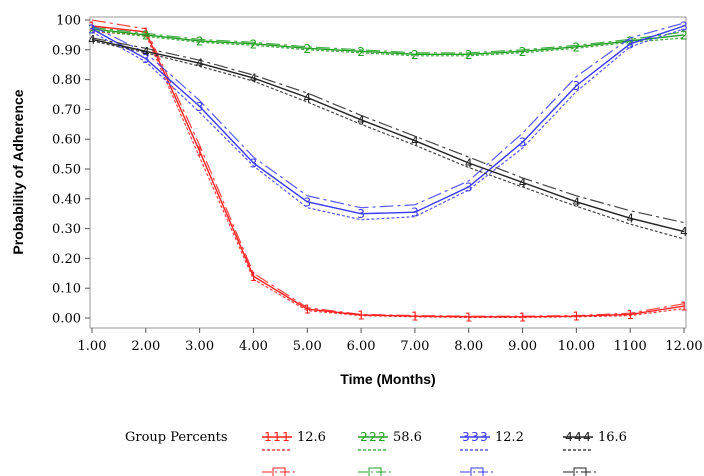 The image size is (704, 476). I want to click on y-tick-label: 0.80, so click(66, 80).